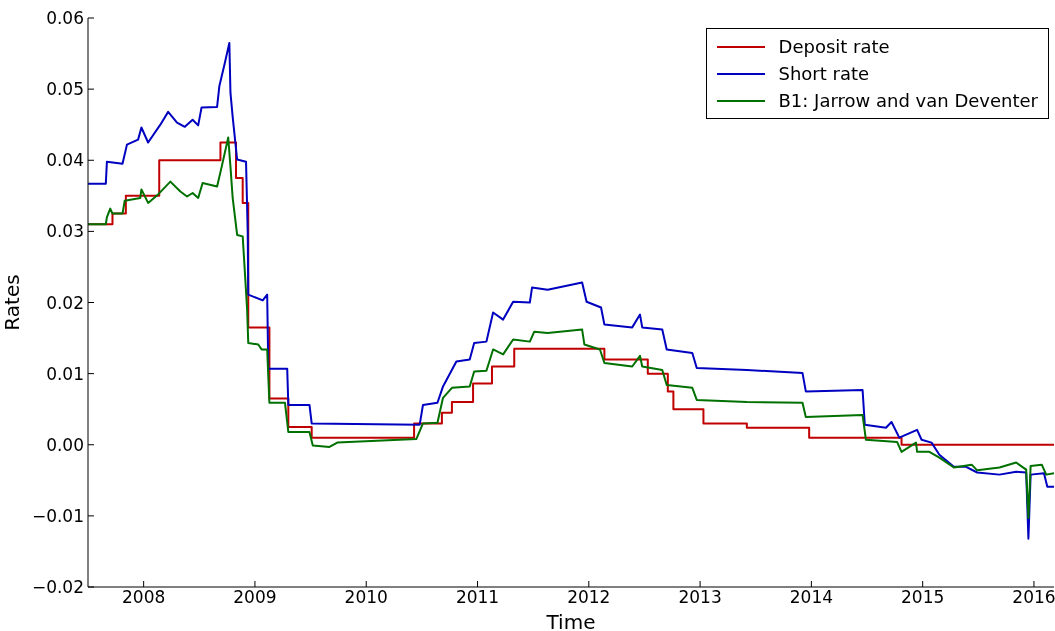  Describe the element at coordinates (65, 18) in the screenshot. I see `y-tick-label: 0.06` at that location.